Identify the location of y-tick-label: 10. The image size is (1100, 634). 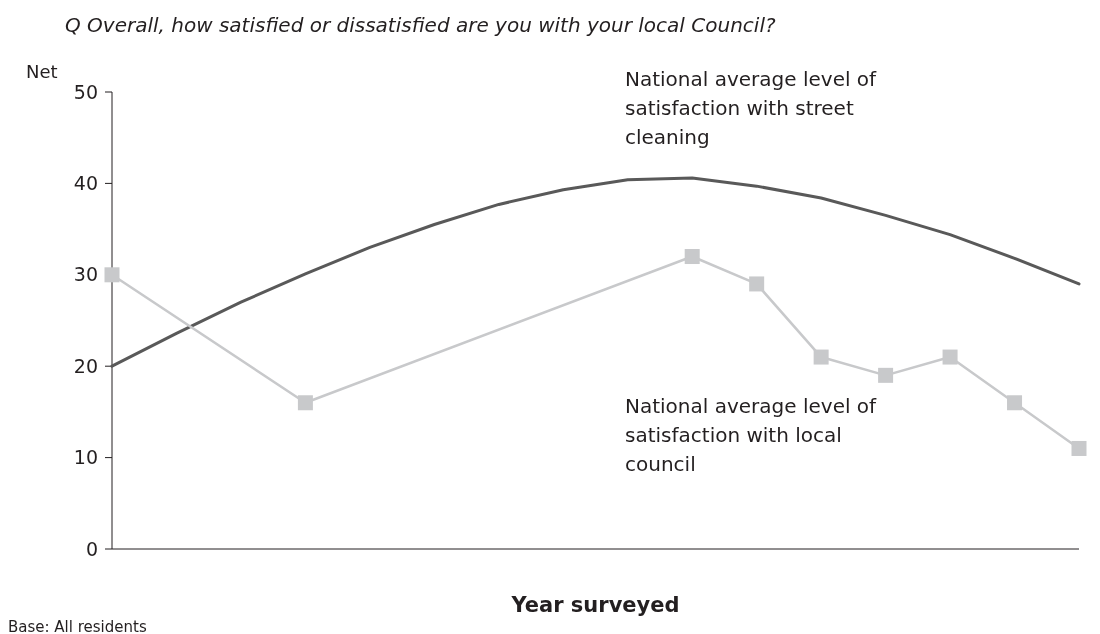
(85, 457).